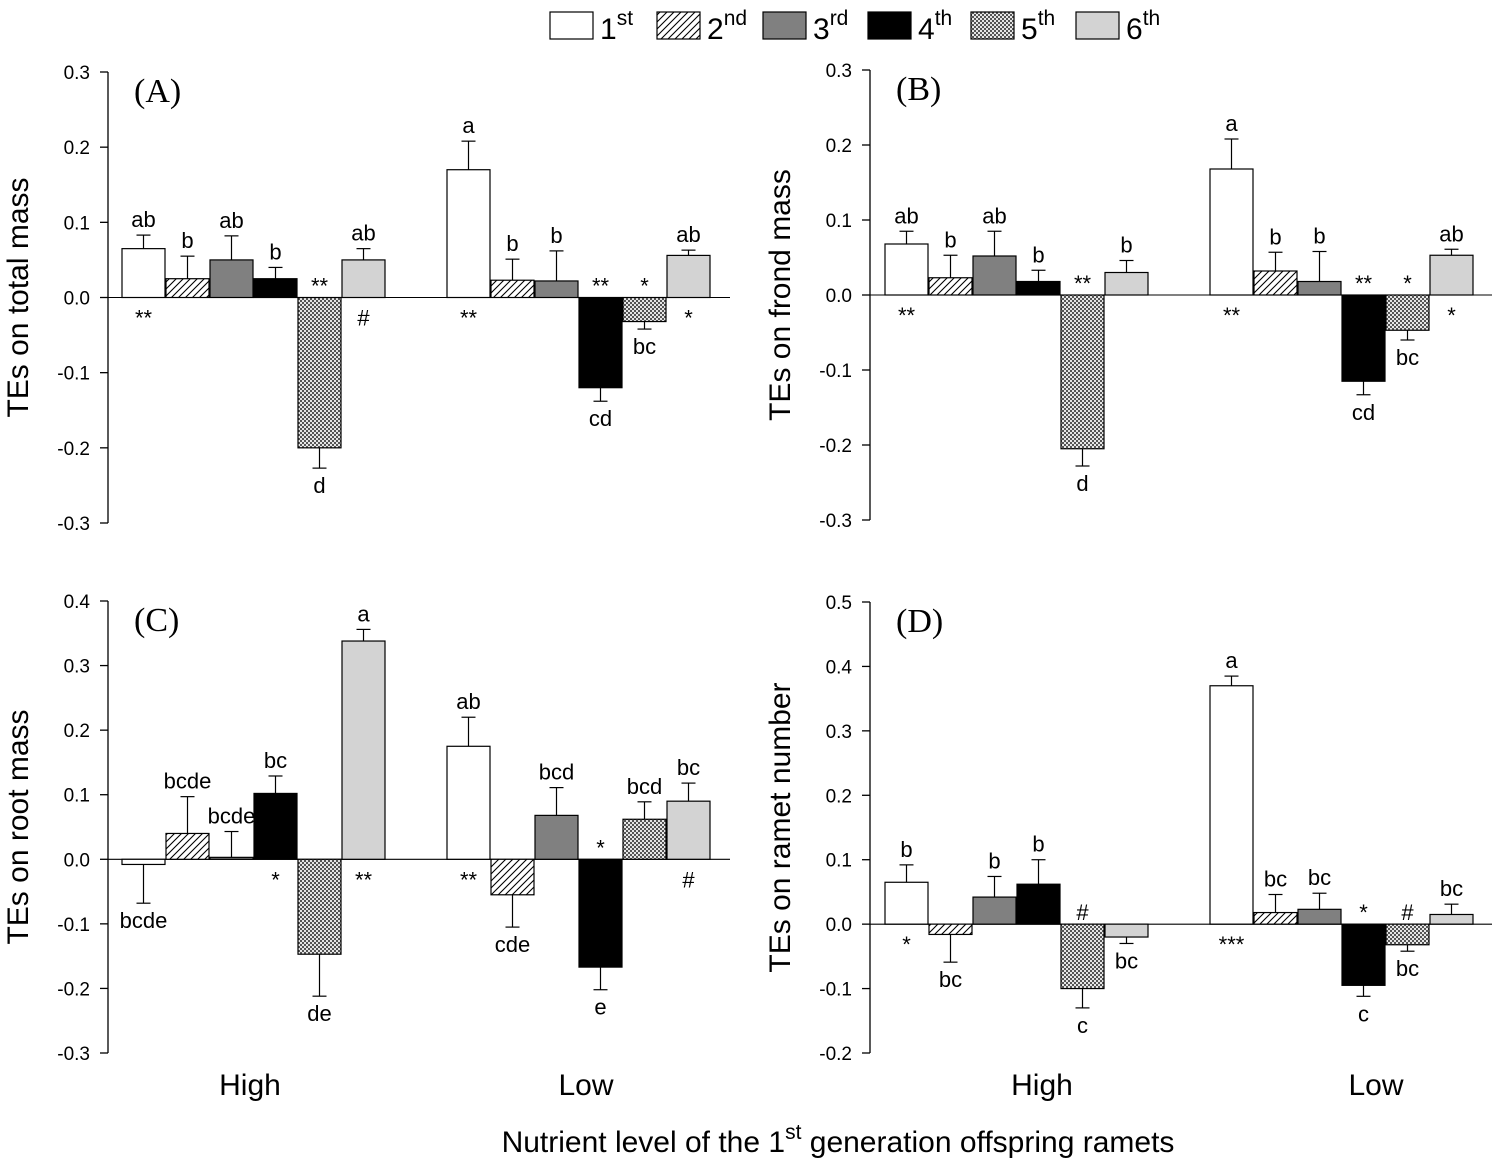 The height and width of the screenshot is (1167, 1500). What do you see at coordinates (1126, 930) in the screenshot?
I see `bar-high-6th` at bounding box center [1126, 930].